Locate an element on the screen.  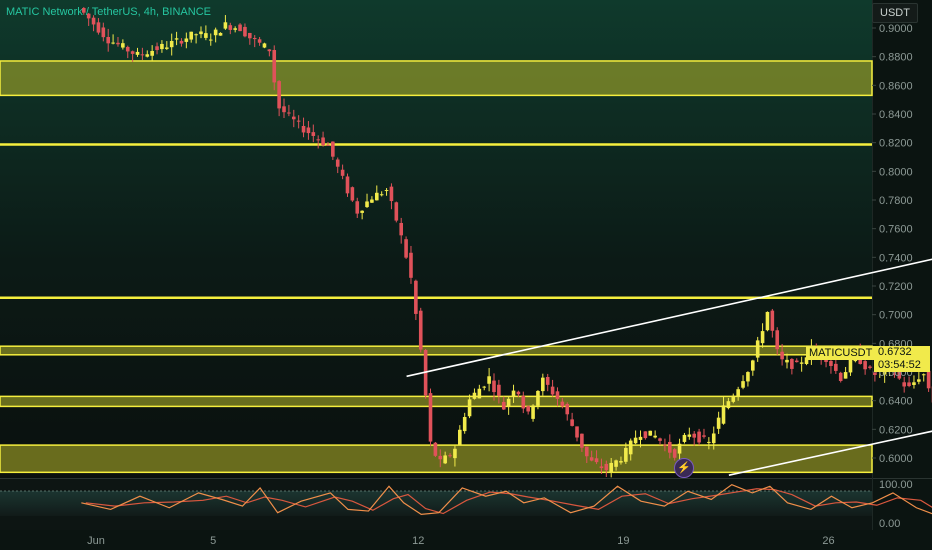
time-axis-panel is located at coordinates (466, 540).